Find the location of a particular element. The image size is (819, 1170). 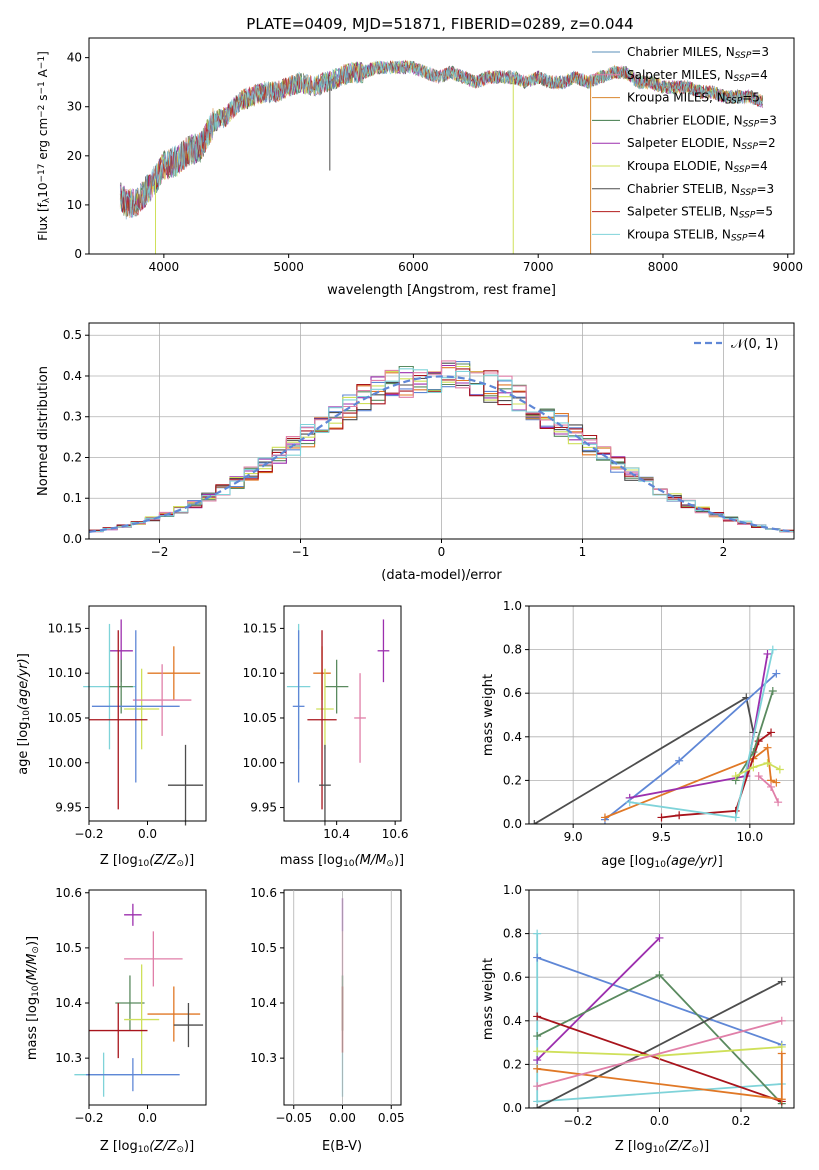

x-axis-label: mass [log10(M/M⊙)] is located at coordinates (342, 861).